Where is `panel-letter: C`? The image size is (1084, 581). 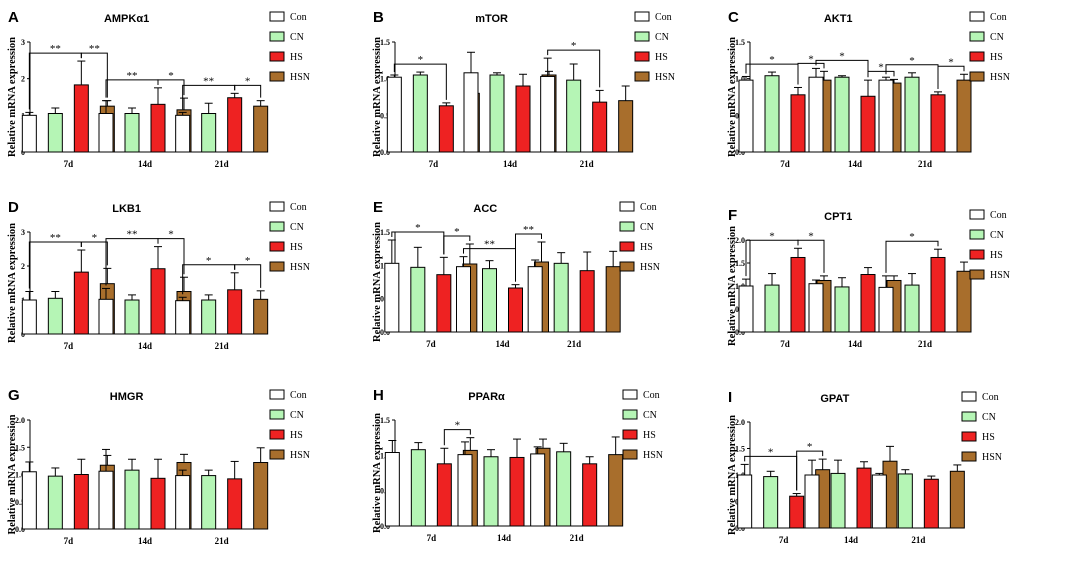
panel-letter: C is located at coordinates (733, 17).